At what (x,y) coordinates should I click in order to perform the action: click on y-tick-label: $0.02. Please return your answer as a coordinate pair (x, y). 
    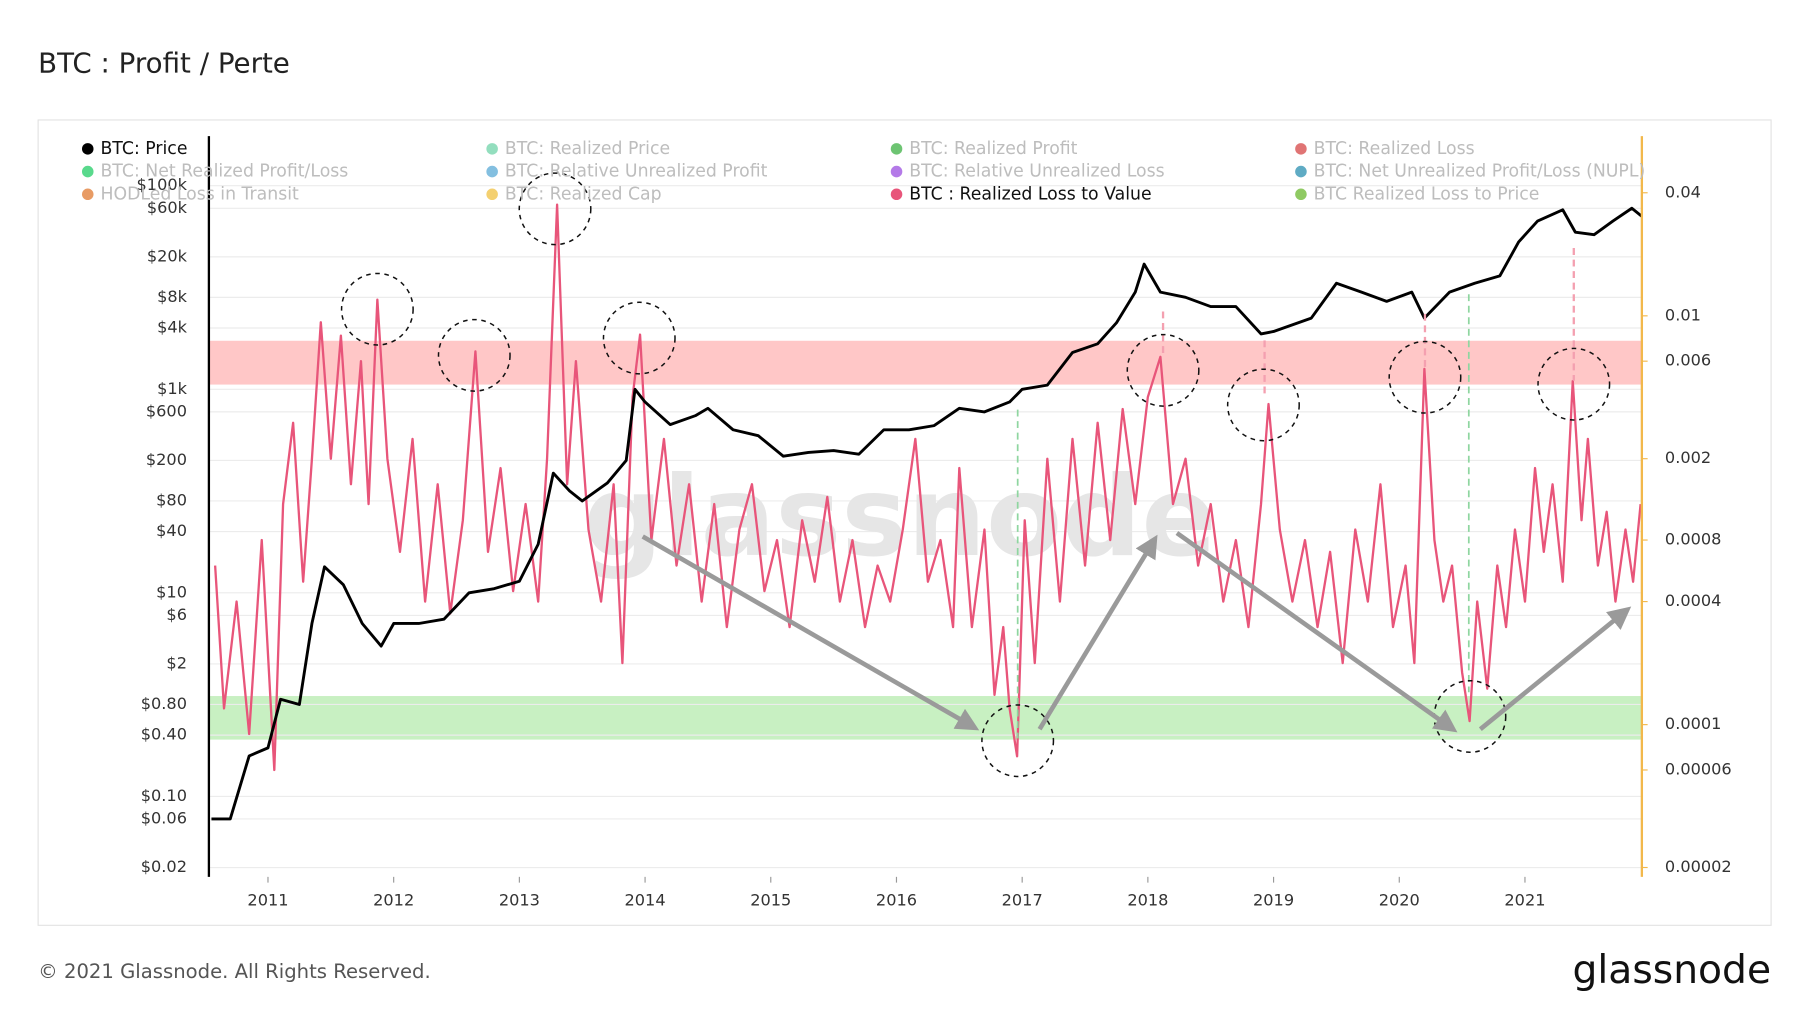
    Looking at the image, I should click on (164, 866).